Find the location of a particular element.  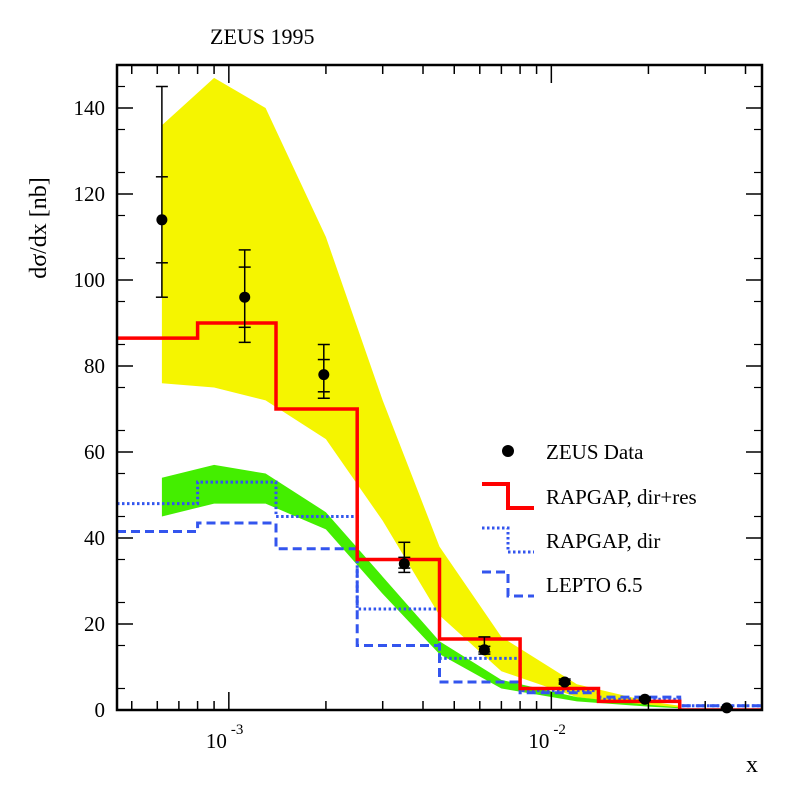

y-tick-label: 80 is located at coordinates (94, 366).